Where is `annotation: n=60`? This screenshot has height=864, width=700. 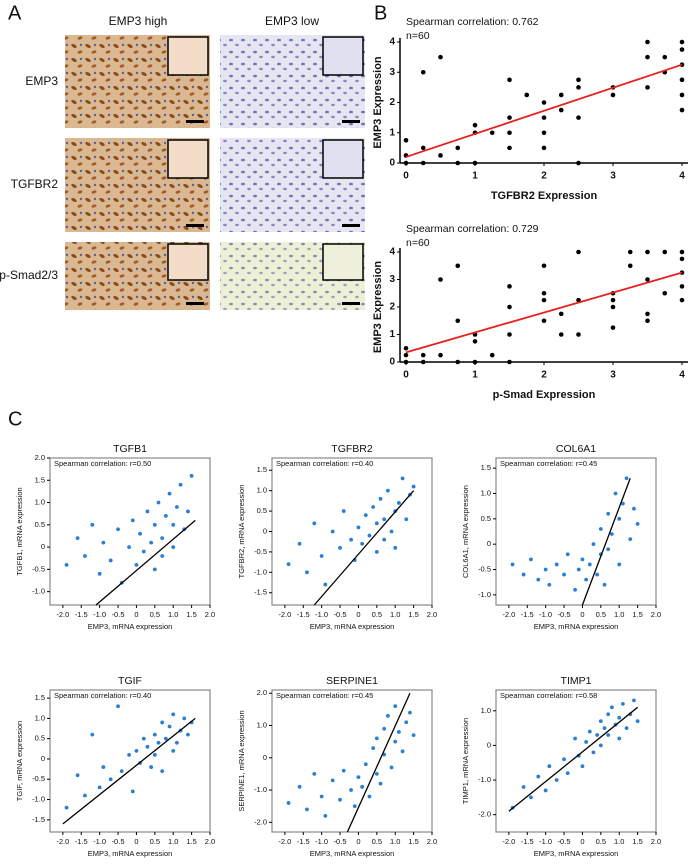 annotation: n=60 is located at coordinates (418, 36).